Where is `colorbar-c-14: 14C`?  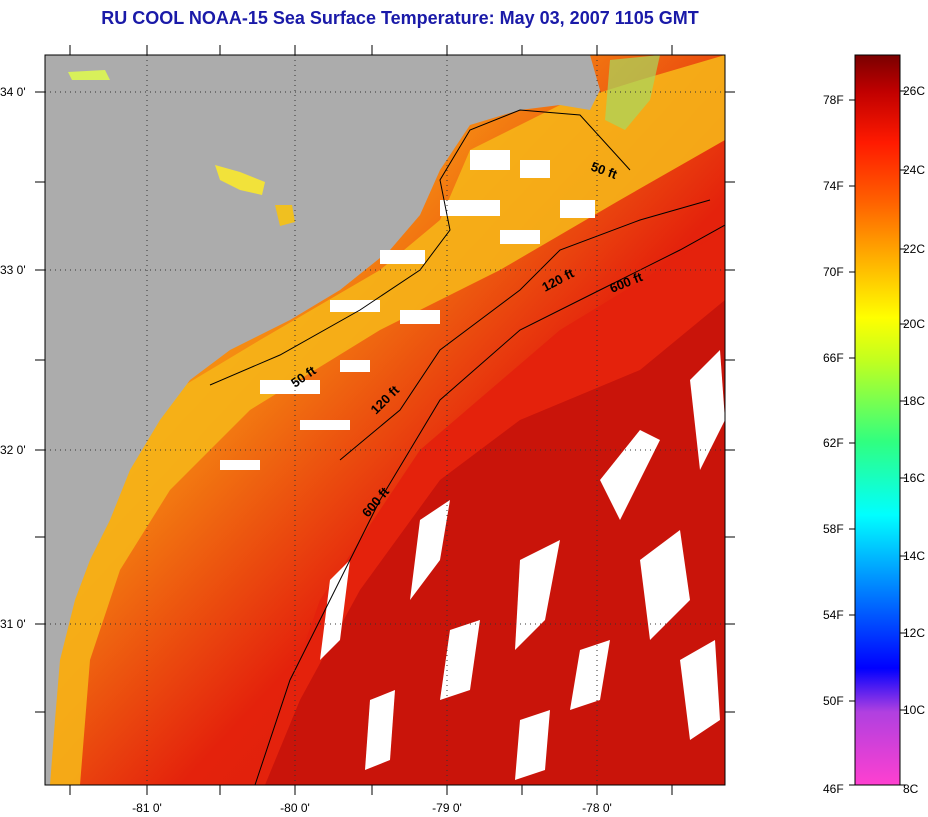
colorbar-c-14: 14C is located at coordinates (914, 556).